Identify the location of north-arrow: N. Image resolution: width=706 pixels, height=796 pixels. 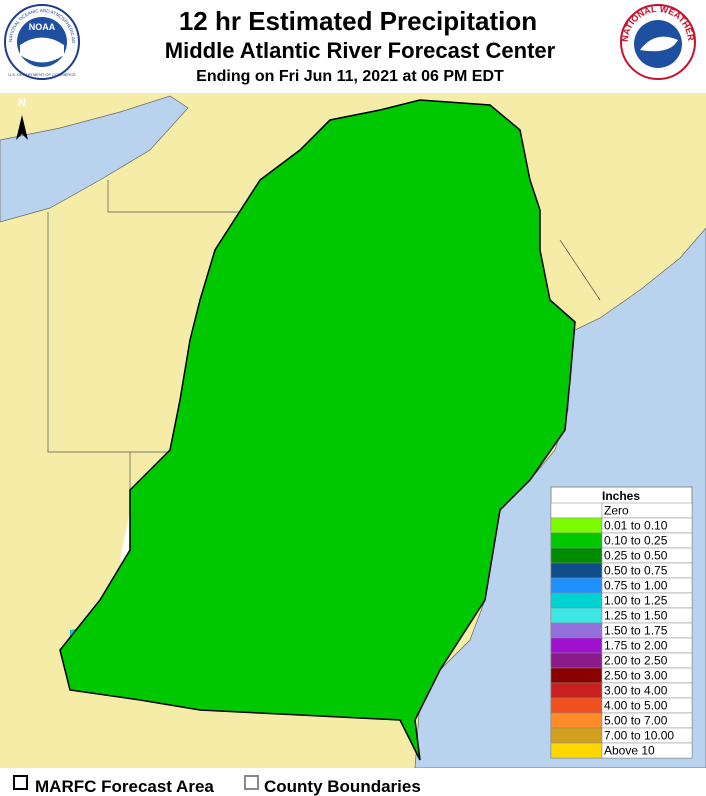
(22, 118).